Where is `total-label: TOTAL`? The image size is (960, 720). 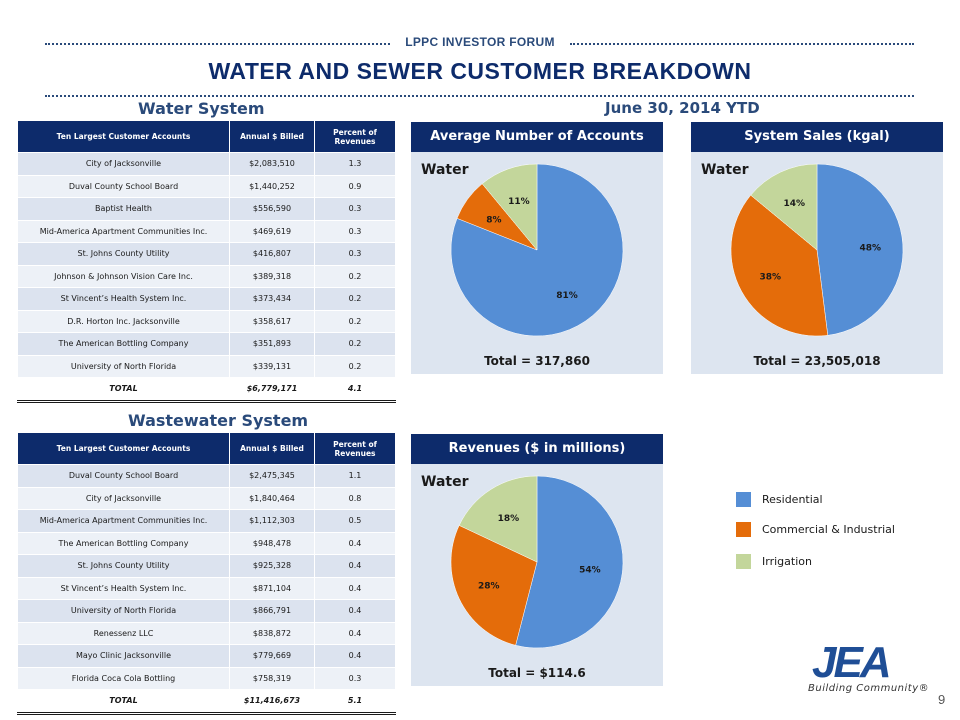
total-label: TOTAL is located at coordinates (123, 702).